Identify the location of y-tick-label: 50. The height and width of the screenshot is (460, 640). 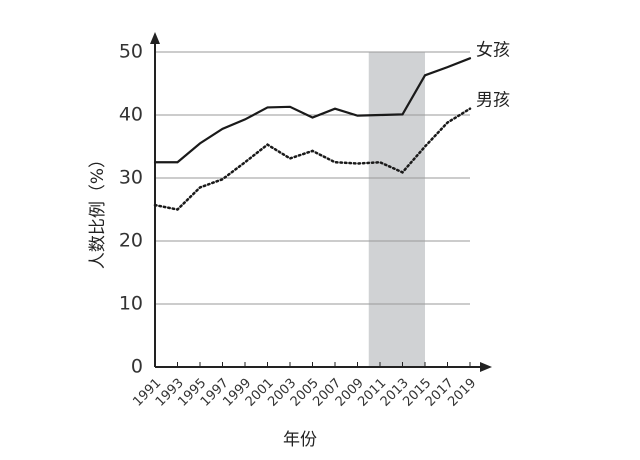
(131, 52).